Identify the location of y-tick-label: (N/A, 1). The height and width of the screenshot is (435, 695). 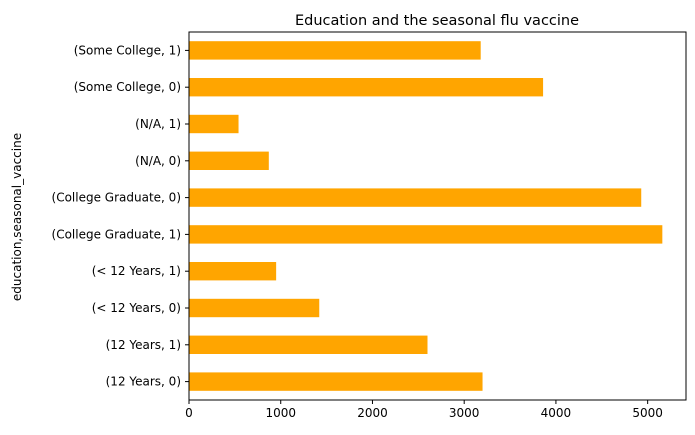
(158, 124).